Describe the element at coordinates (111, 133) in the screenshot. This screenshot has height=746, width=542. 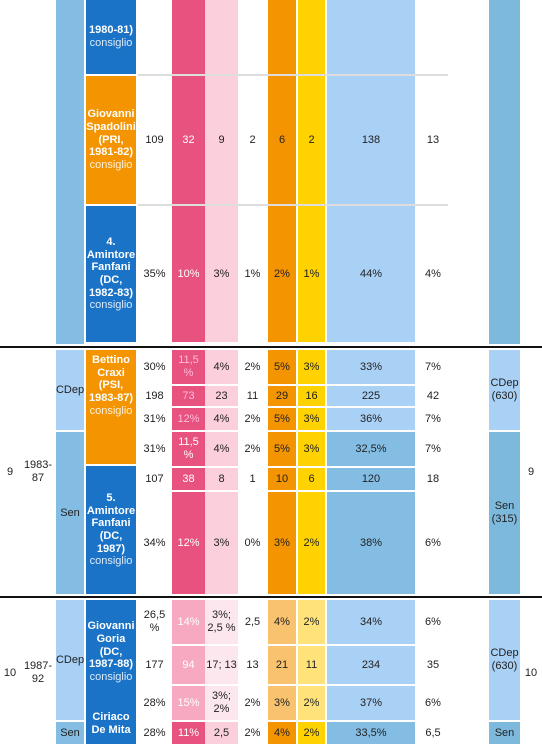
I see `leader-name: Giovanni Spadolini (PRI, 1981-82)` at that location.